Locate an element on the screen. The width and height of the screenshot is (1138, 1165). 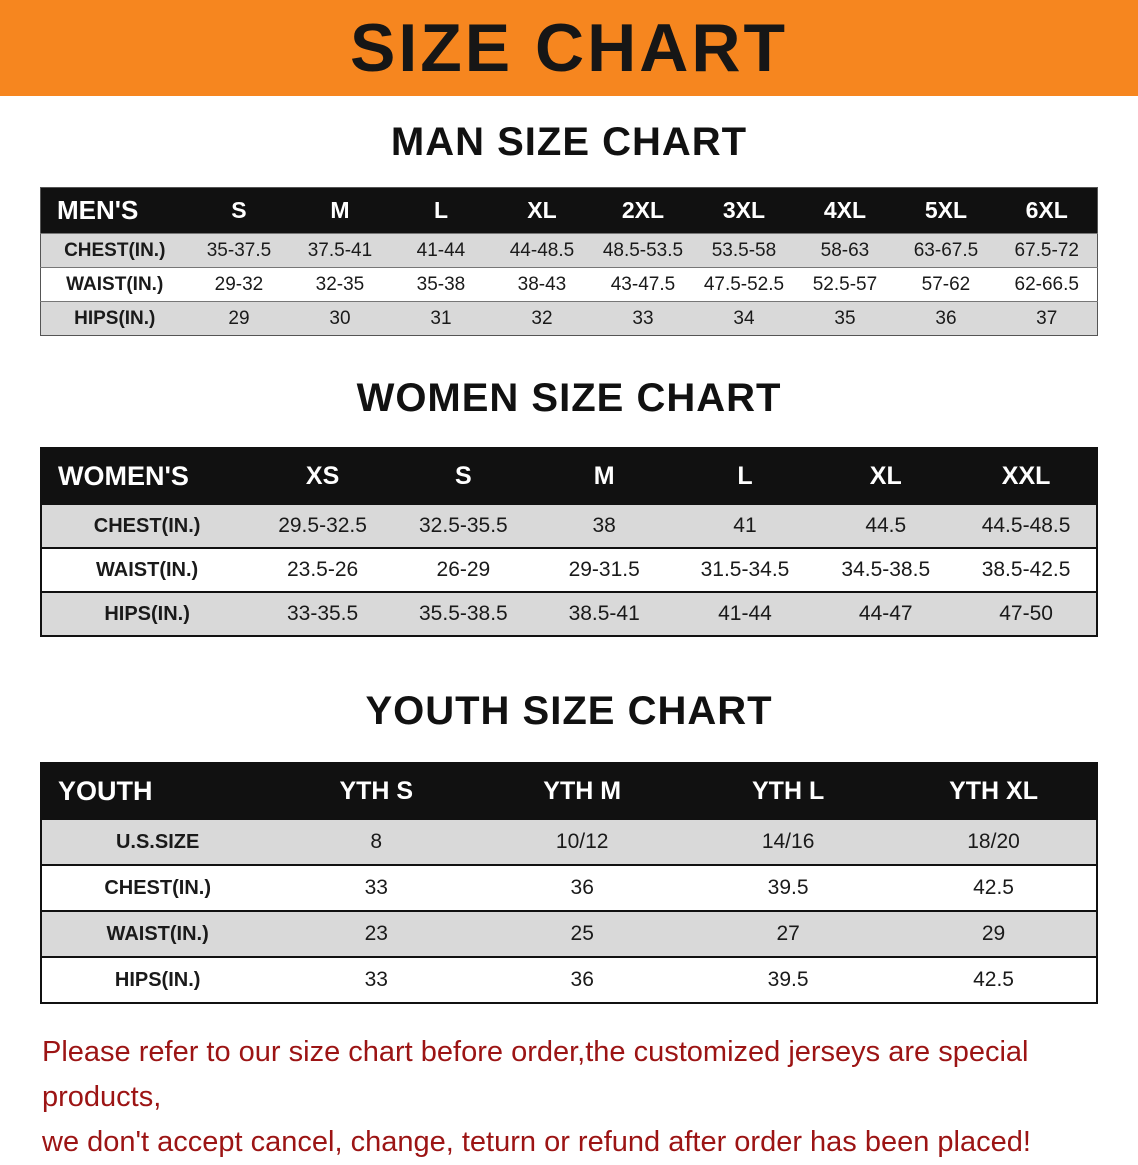
size-value-cell: 25 is located at coordinates (582, 933).